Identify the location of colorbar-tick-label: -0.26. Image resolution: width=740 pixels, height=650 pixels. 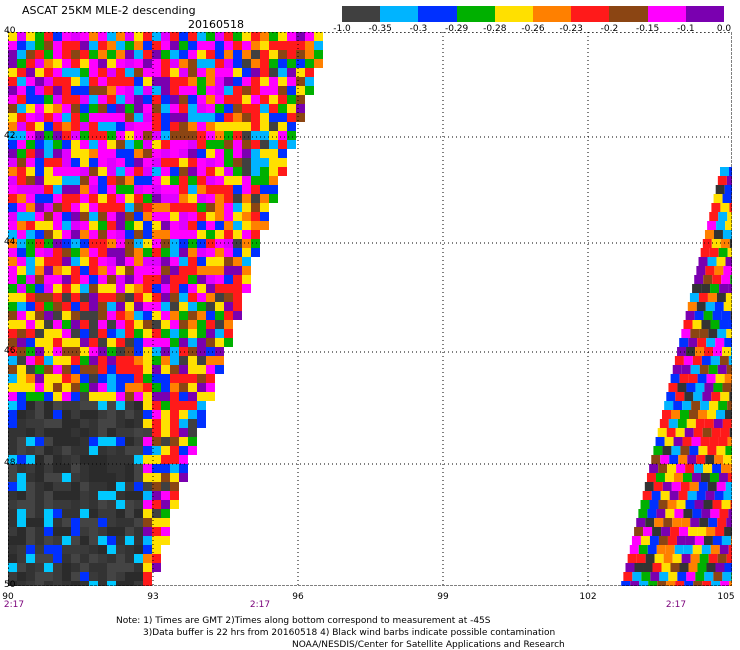
(533, 29).